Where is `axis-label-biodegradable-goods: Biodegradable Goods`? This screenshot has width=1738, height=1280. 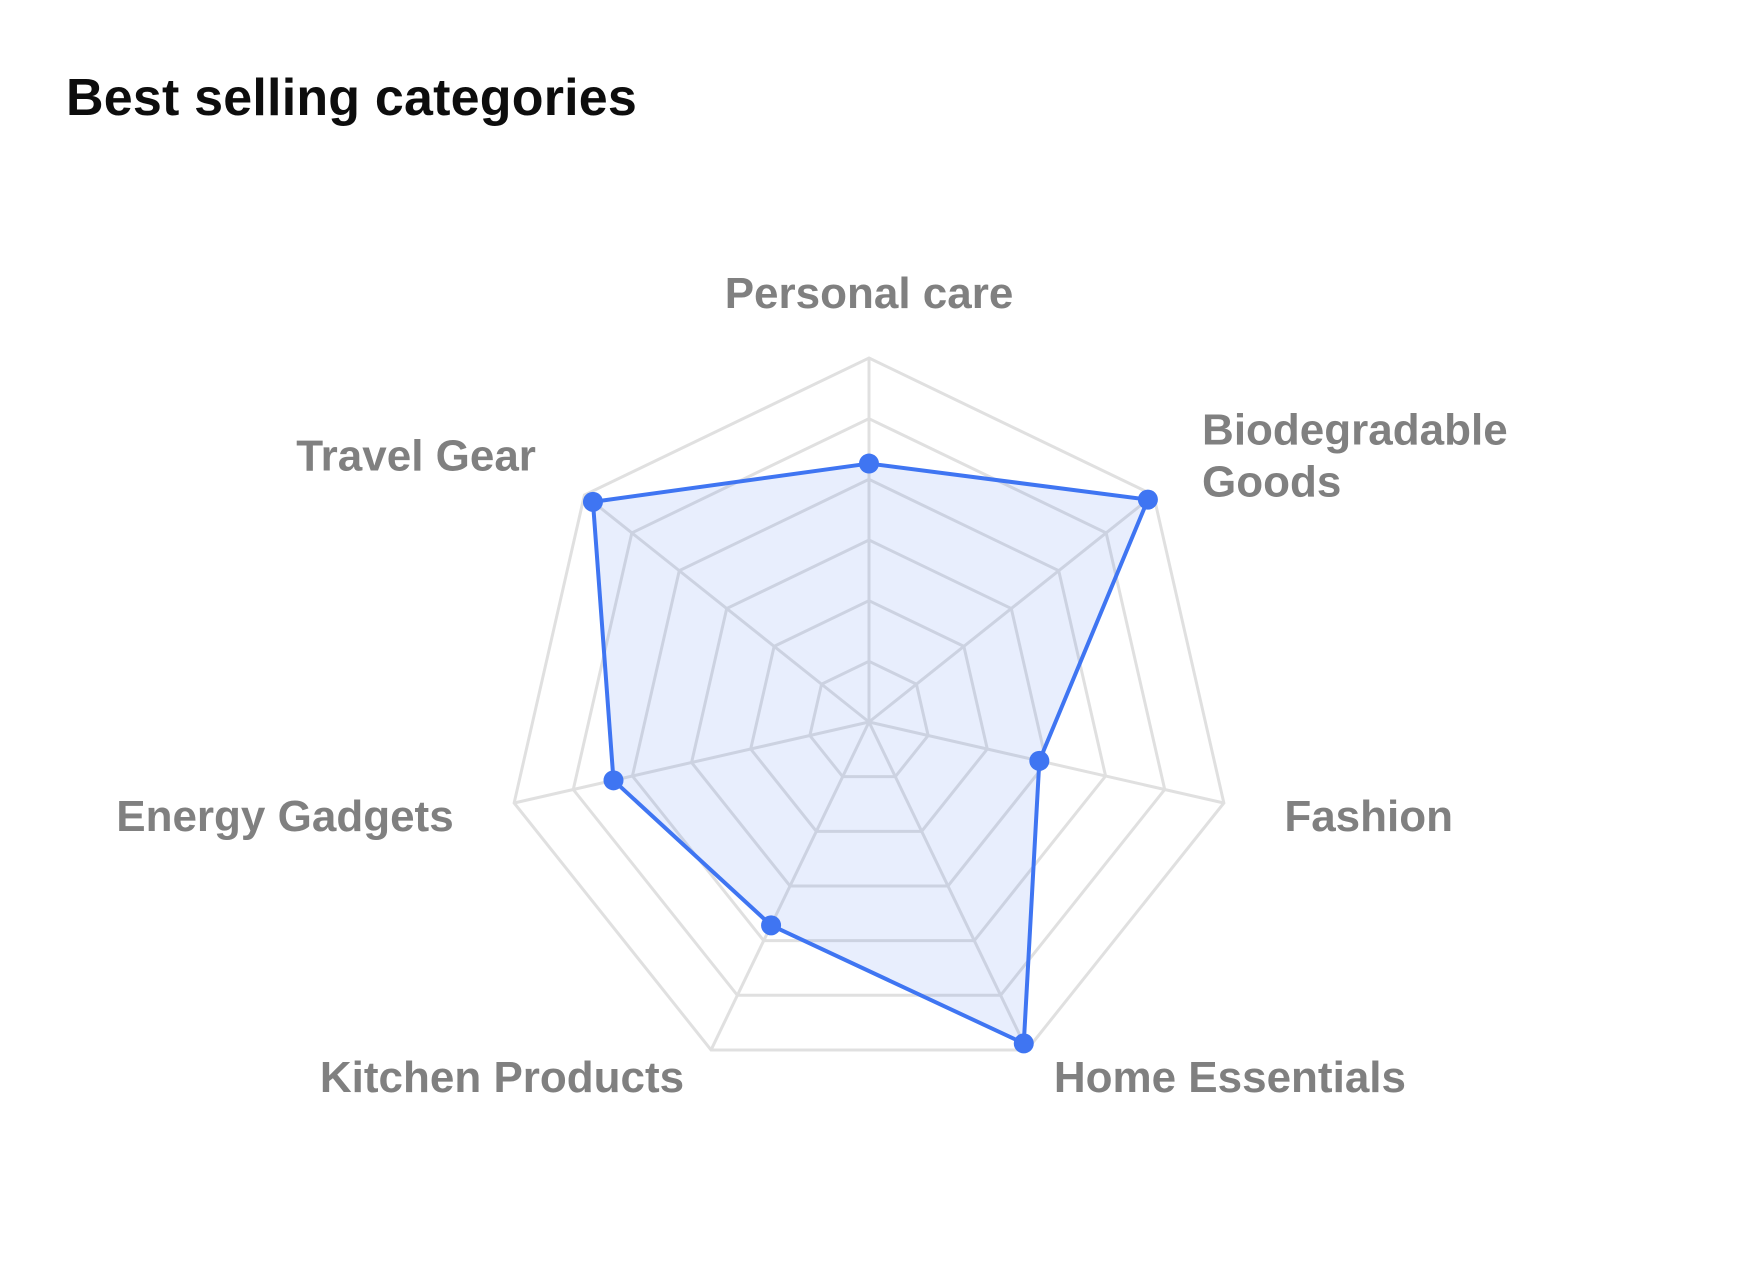 axis-label-biodegradable-goods: Biodegradable Goods is located at coordinates (1355, 455).